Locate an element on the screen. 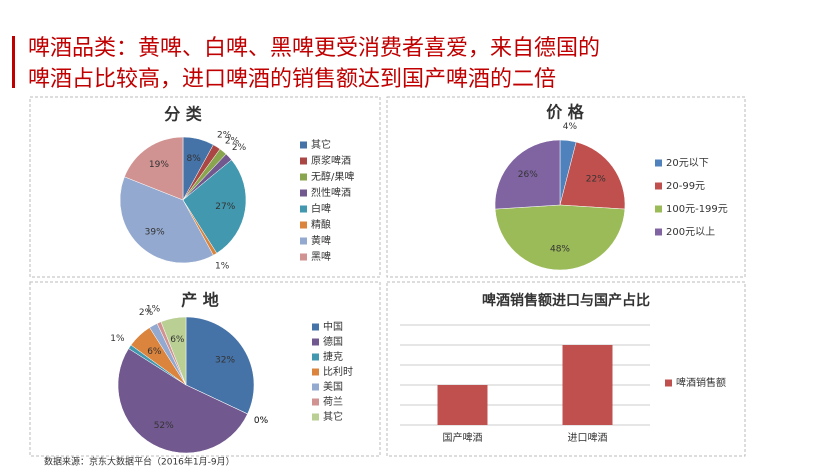 The height and width of the screenshot is (472, 840). title-line: 啤酒品类：黄啤、白啤、黑啤更受消费者喜爱，来自德国的 is located at coordinates (314, 48).